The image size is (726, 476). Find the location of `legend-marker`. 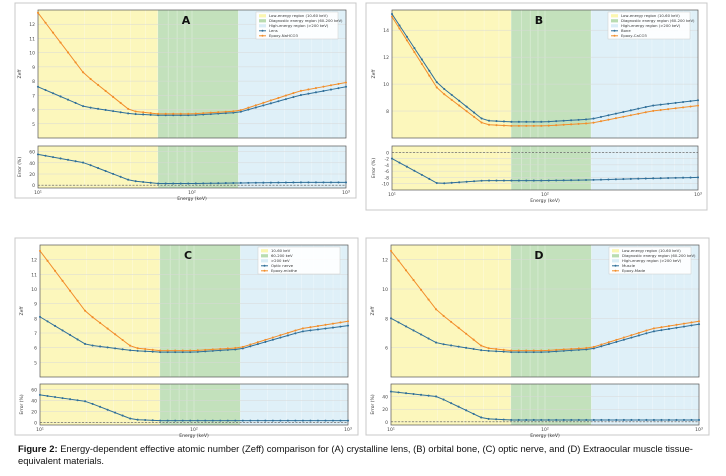

legend-marker is located at coordinates (614, 30).